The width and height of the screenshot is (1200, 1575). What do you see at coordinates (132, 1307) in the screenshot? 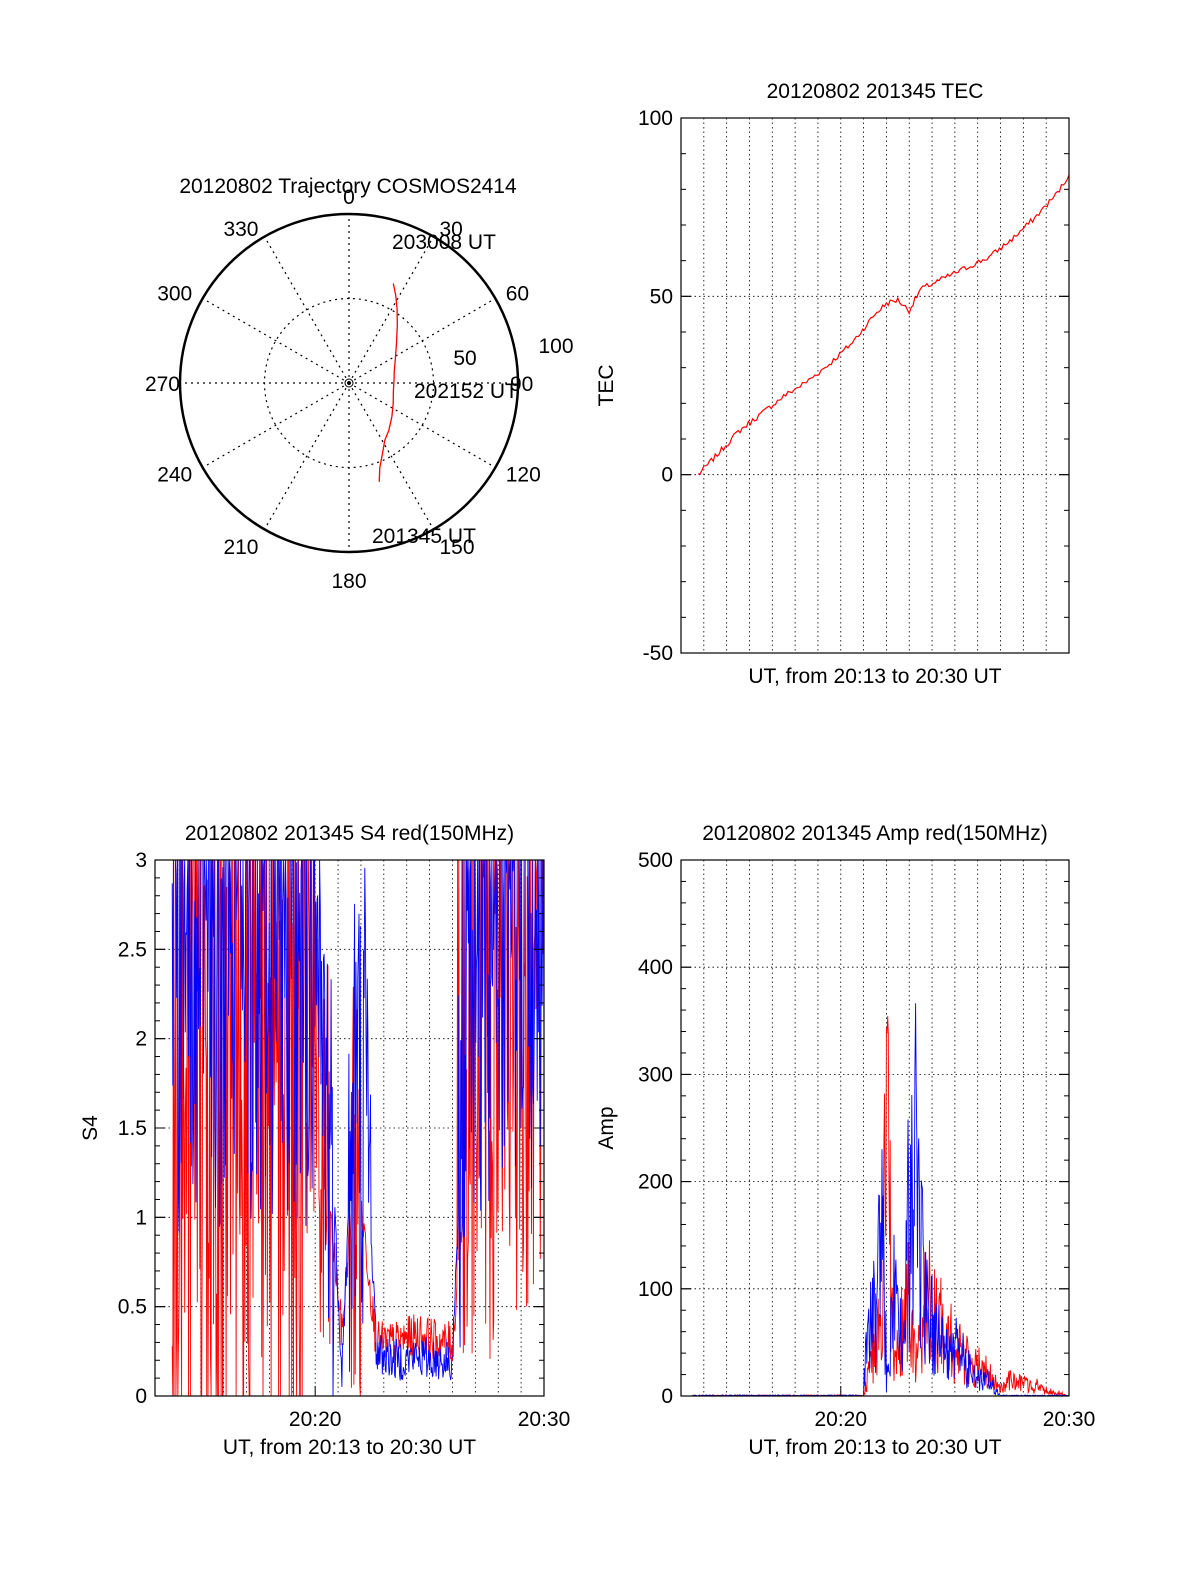
I see `y-tick-label: 0.5` at bounding box center [132, 1307].